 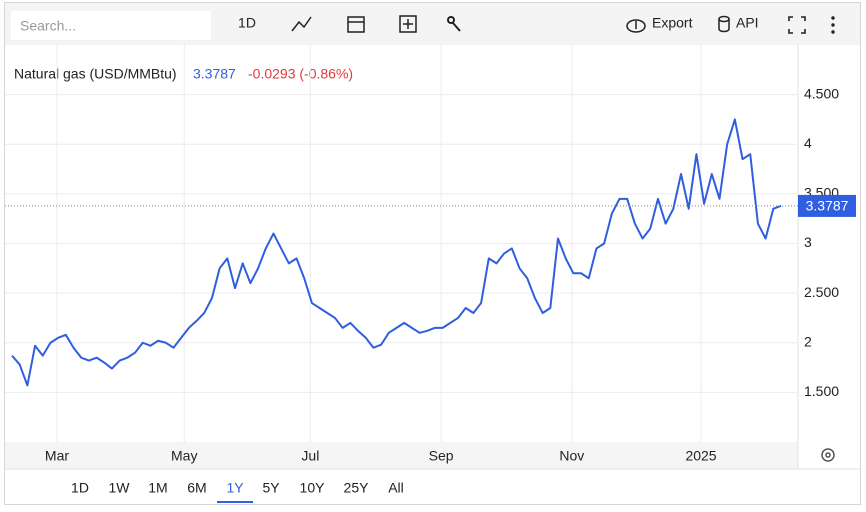 I want to click on range-button: 25Y, so click(x=357, y=488).